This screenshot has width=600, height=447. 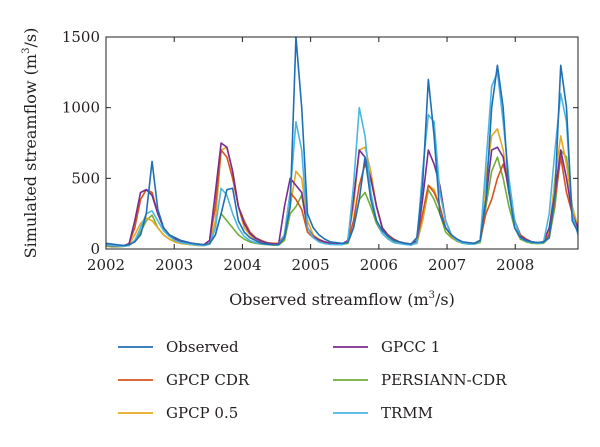 I want to click on legend-label-gpcp-0-5: GPCP 0.5, so click(x=202, y=413).